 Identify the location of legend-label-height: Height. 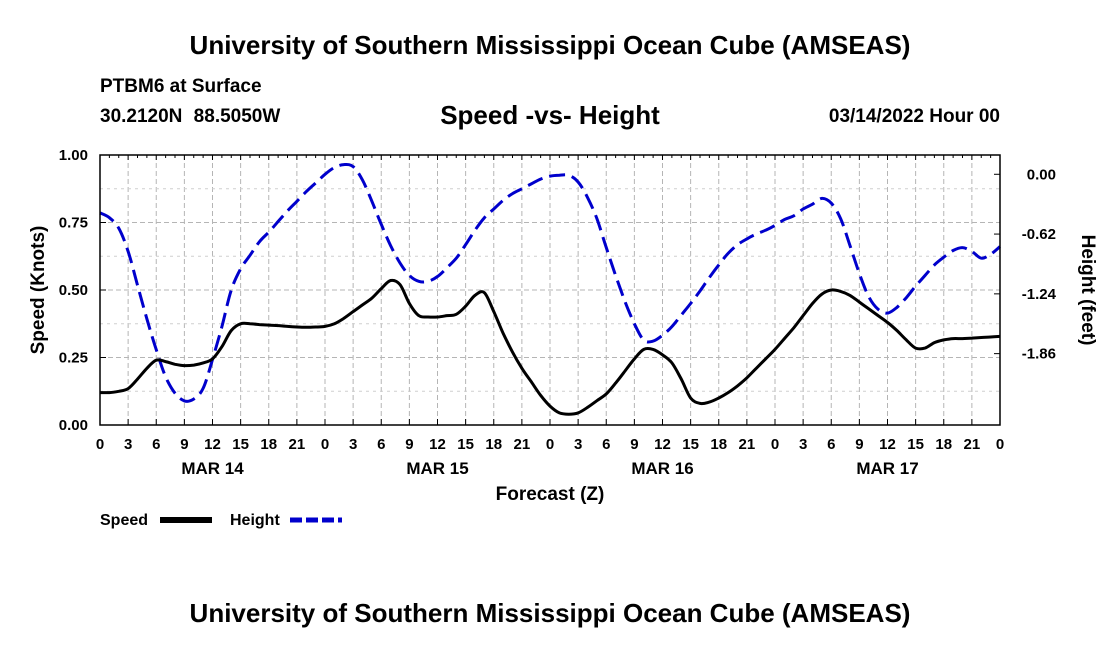
(255, 520).